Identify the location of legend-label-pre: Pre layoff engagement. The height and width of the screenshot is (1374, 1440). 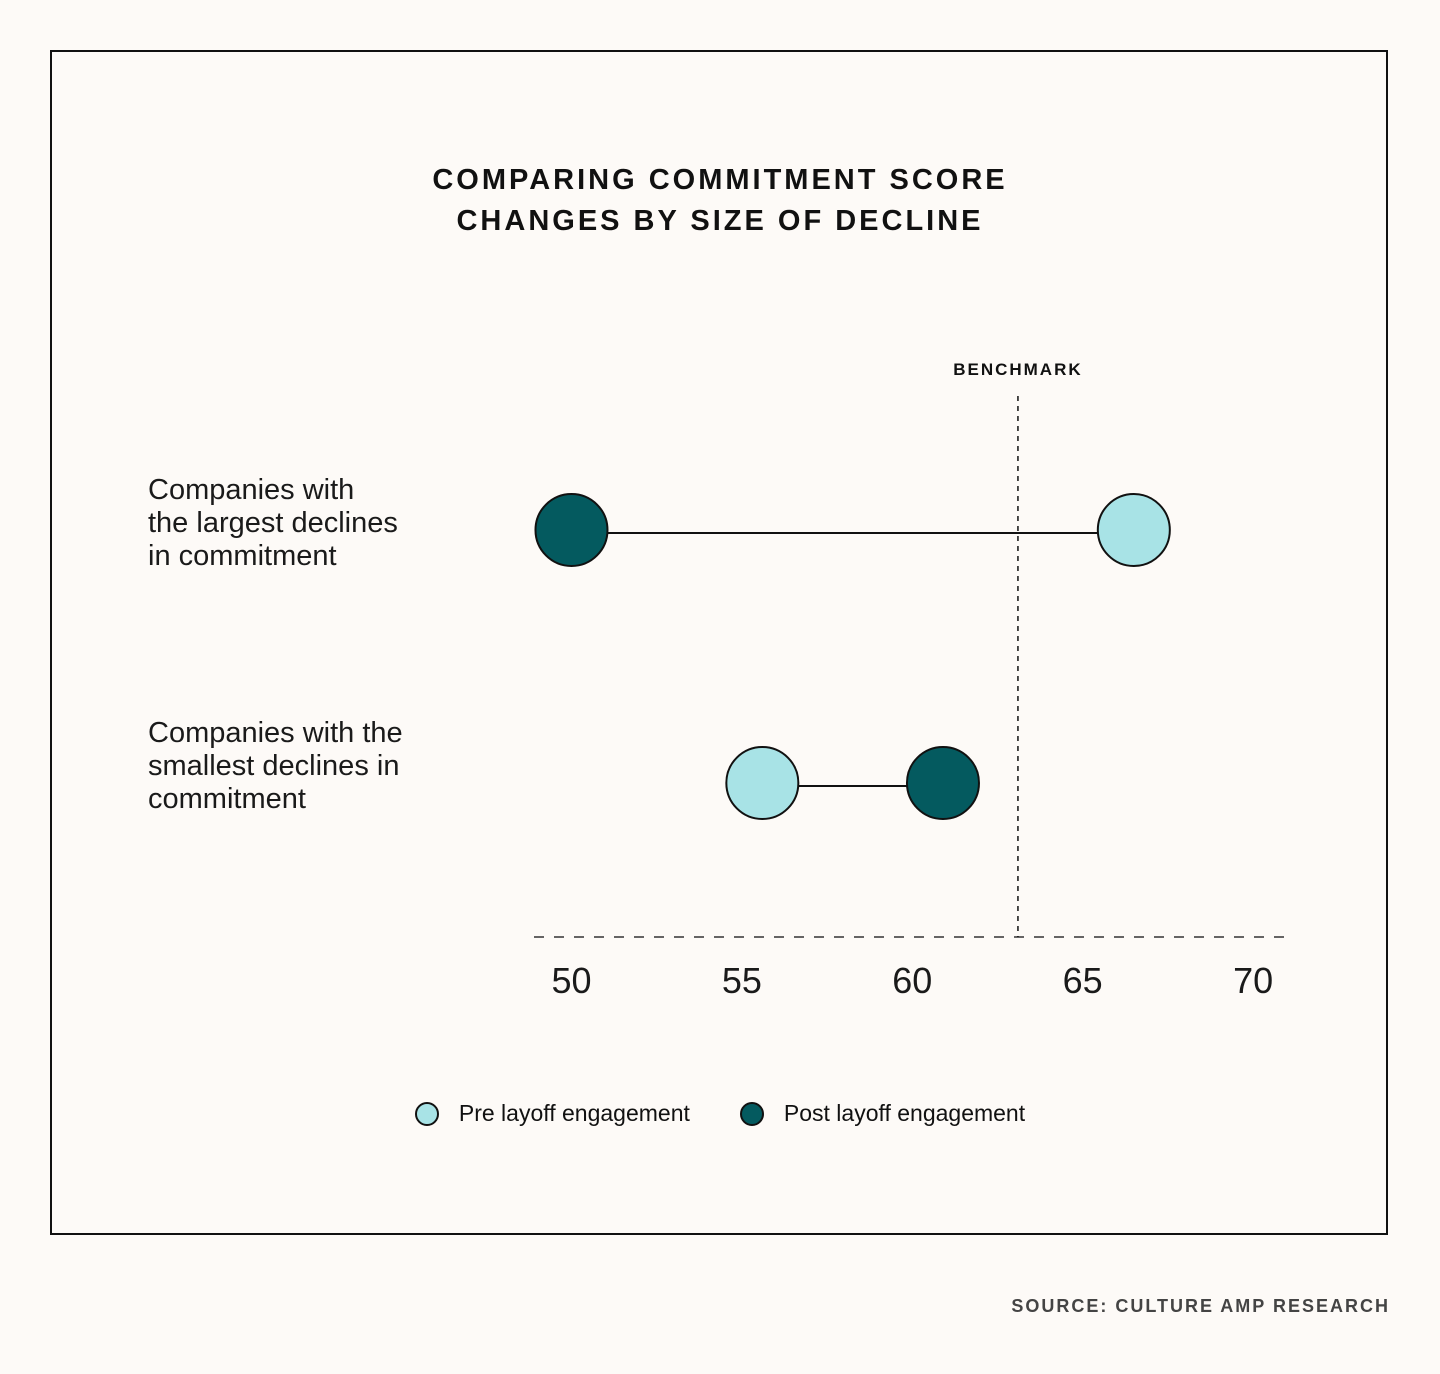
(574, 1113).